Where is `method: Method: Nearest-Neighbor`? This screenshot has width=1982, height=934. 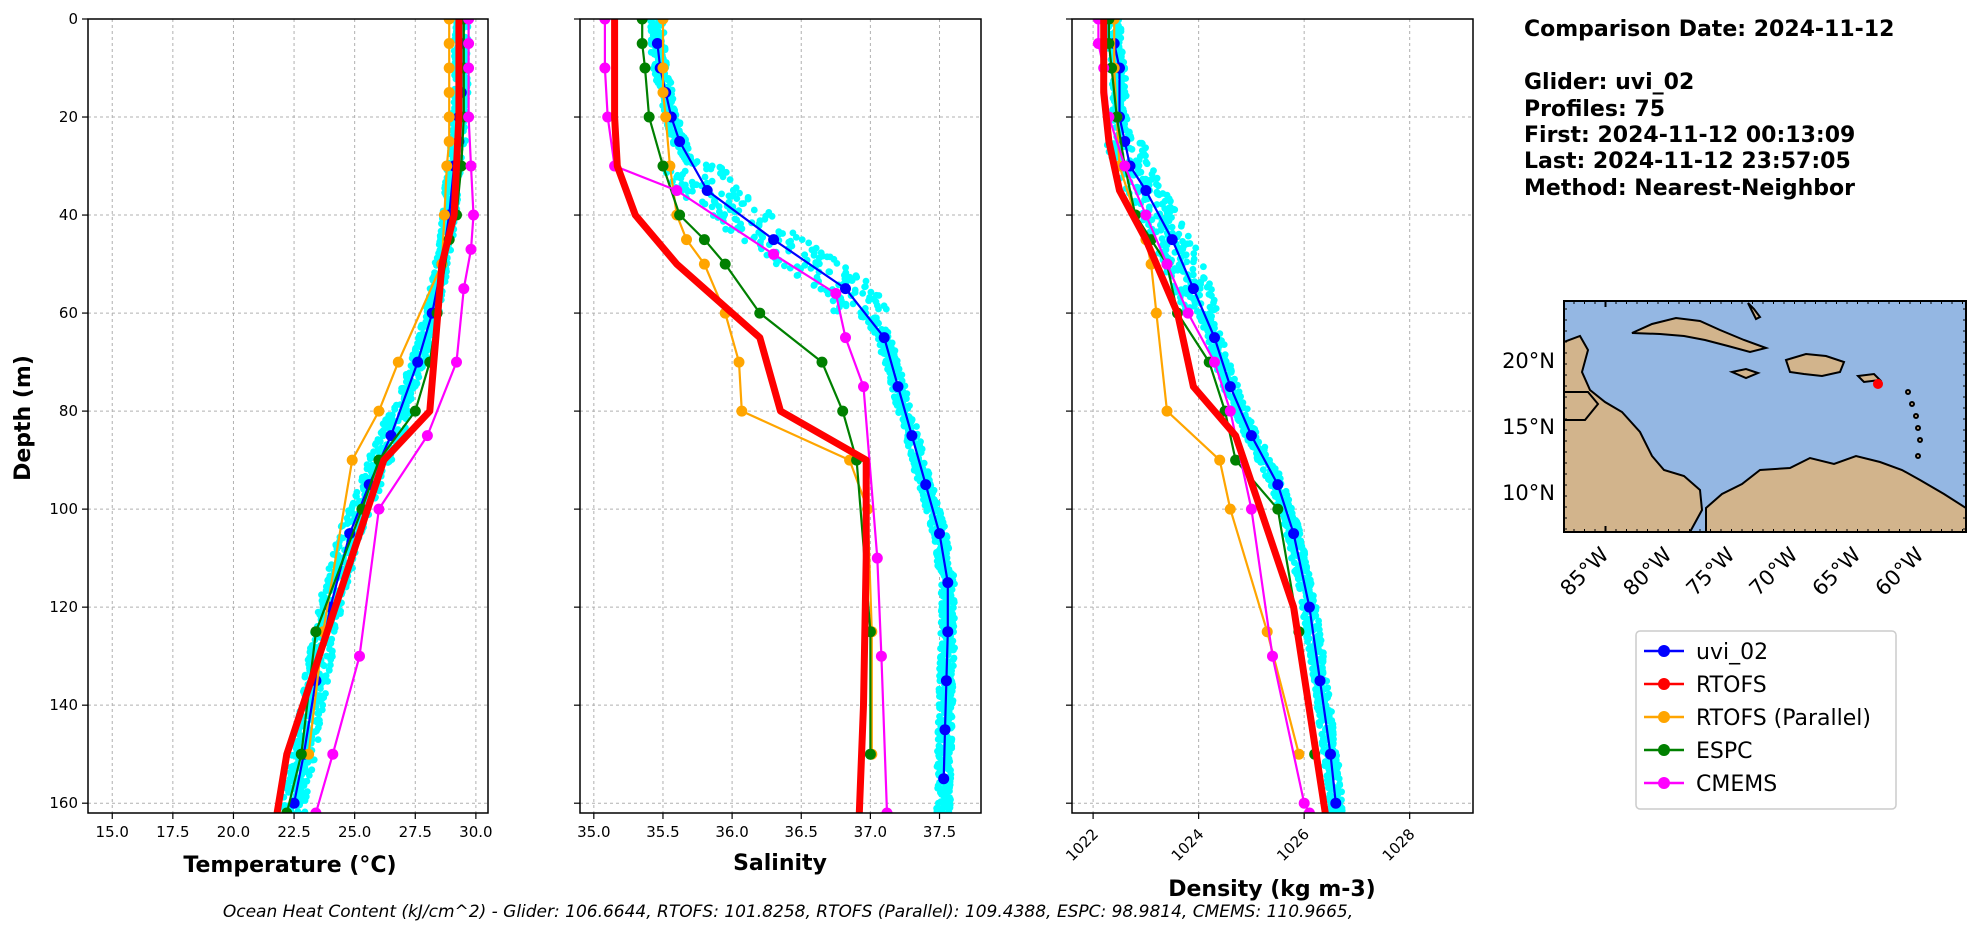
method: Method: Nearest-Neighbor is located at coordinates (1689, 188).